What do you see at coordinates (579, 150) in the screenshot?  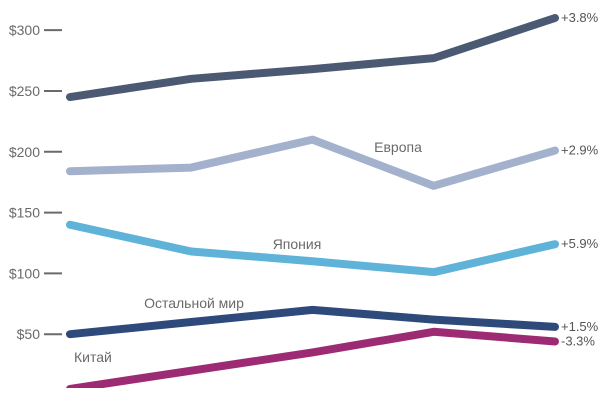 I see `end-label-s2: +2.9%` at bounding box center [579, 150].